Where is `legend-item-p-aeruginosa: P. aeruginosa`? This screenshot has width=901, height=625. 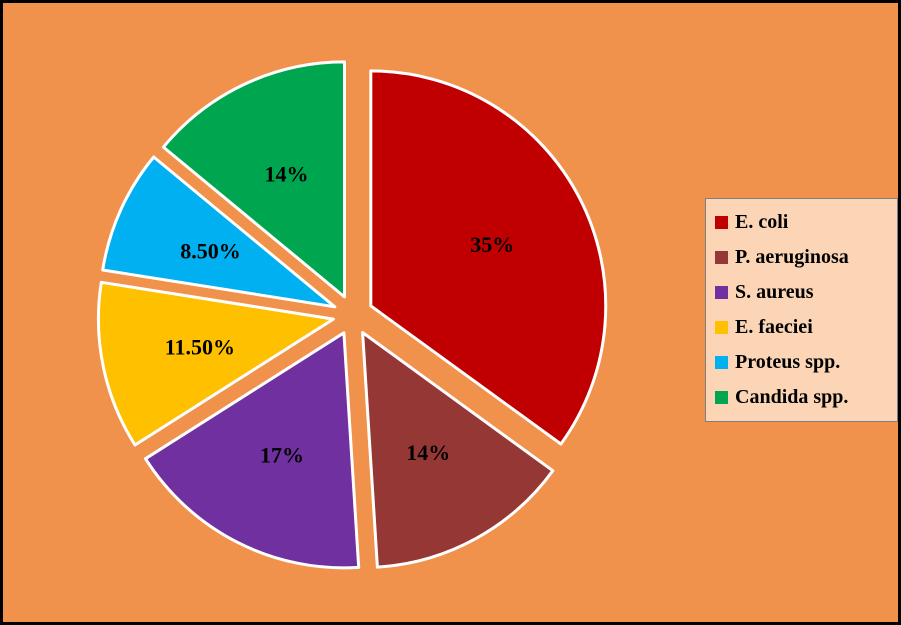 legend-item-p-aeruginosa: P. aeruginosa is located at coordinates (801, 257).